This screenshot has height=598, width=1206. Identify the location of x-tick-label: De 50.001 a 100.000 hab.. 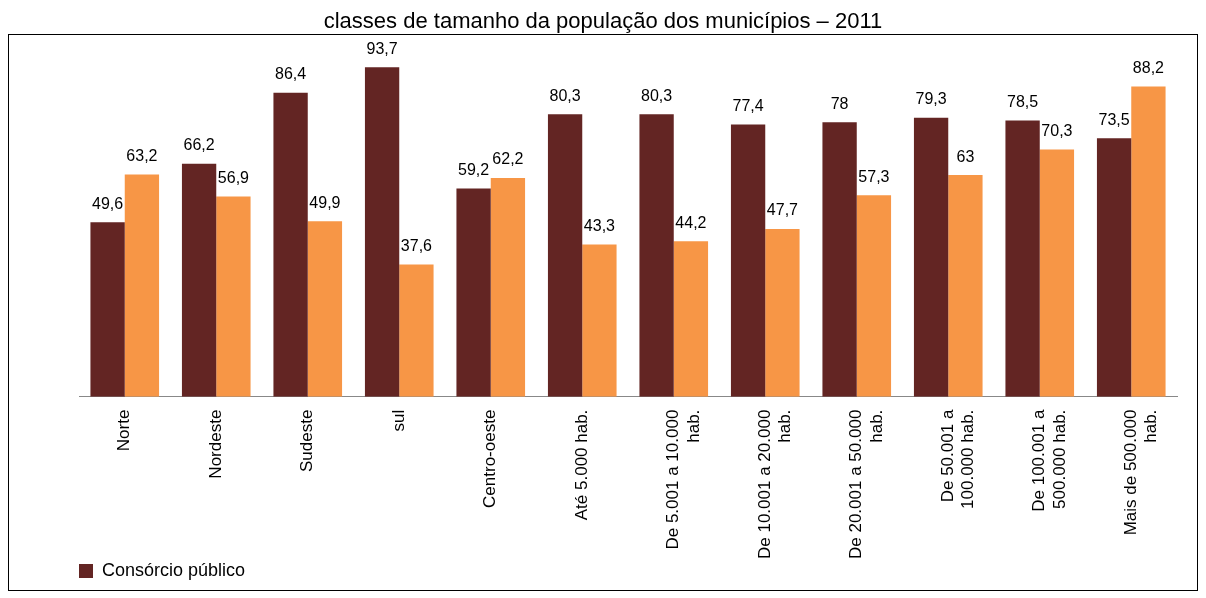
(957, 459).